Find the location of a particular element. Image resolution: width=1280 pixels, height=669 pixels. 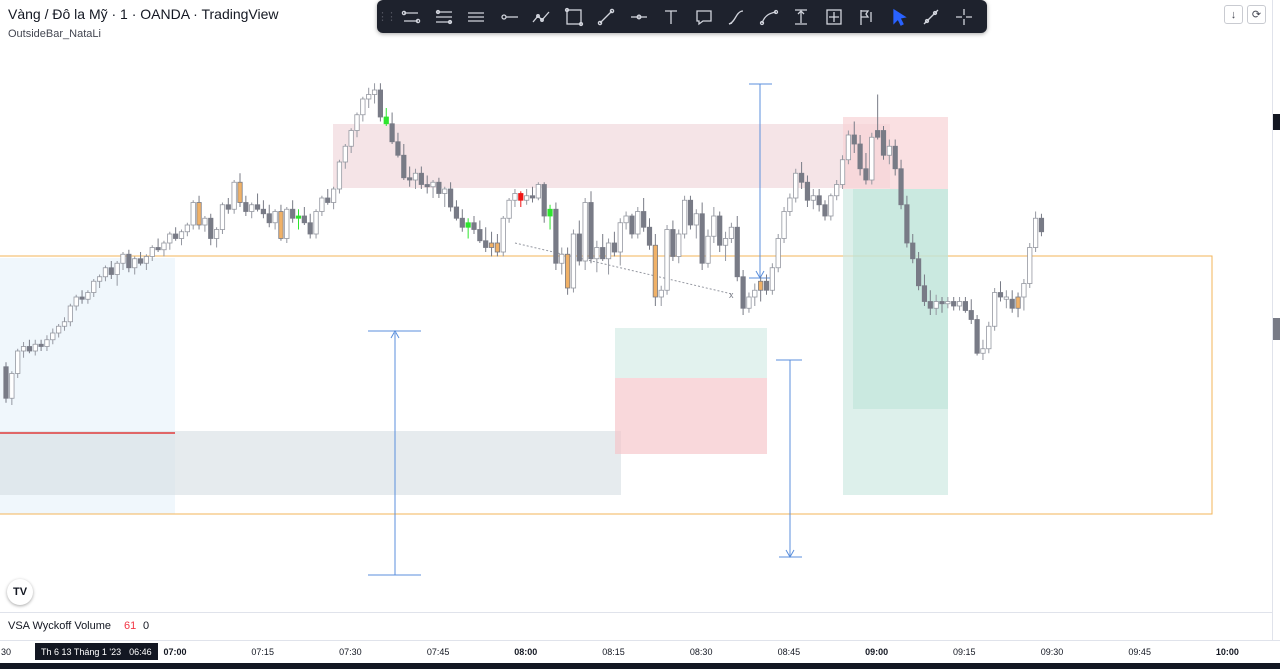

brush-icon is located at coordinates (736, 16).